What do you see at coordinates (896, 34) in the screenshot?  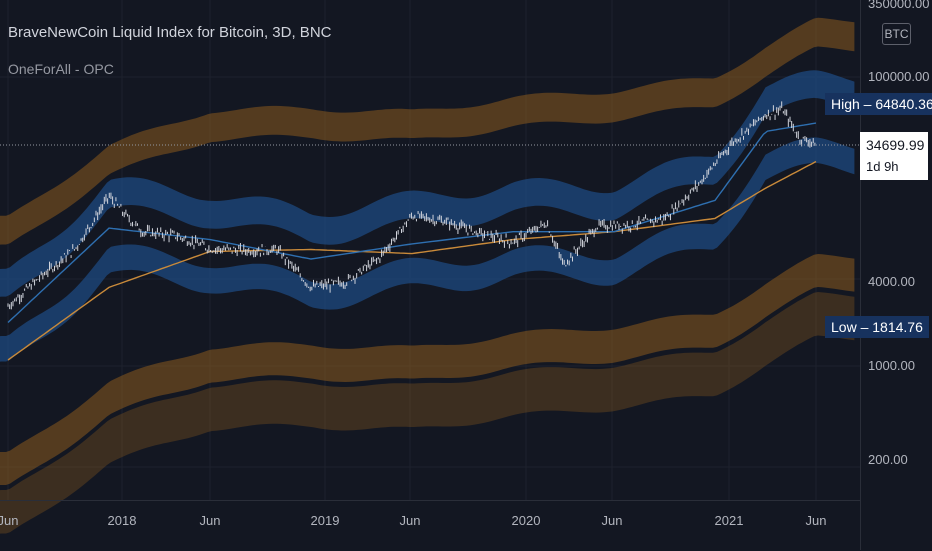 I see `currency-button: BTC` at bounding box center [896, 34].